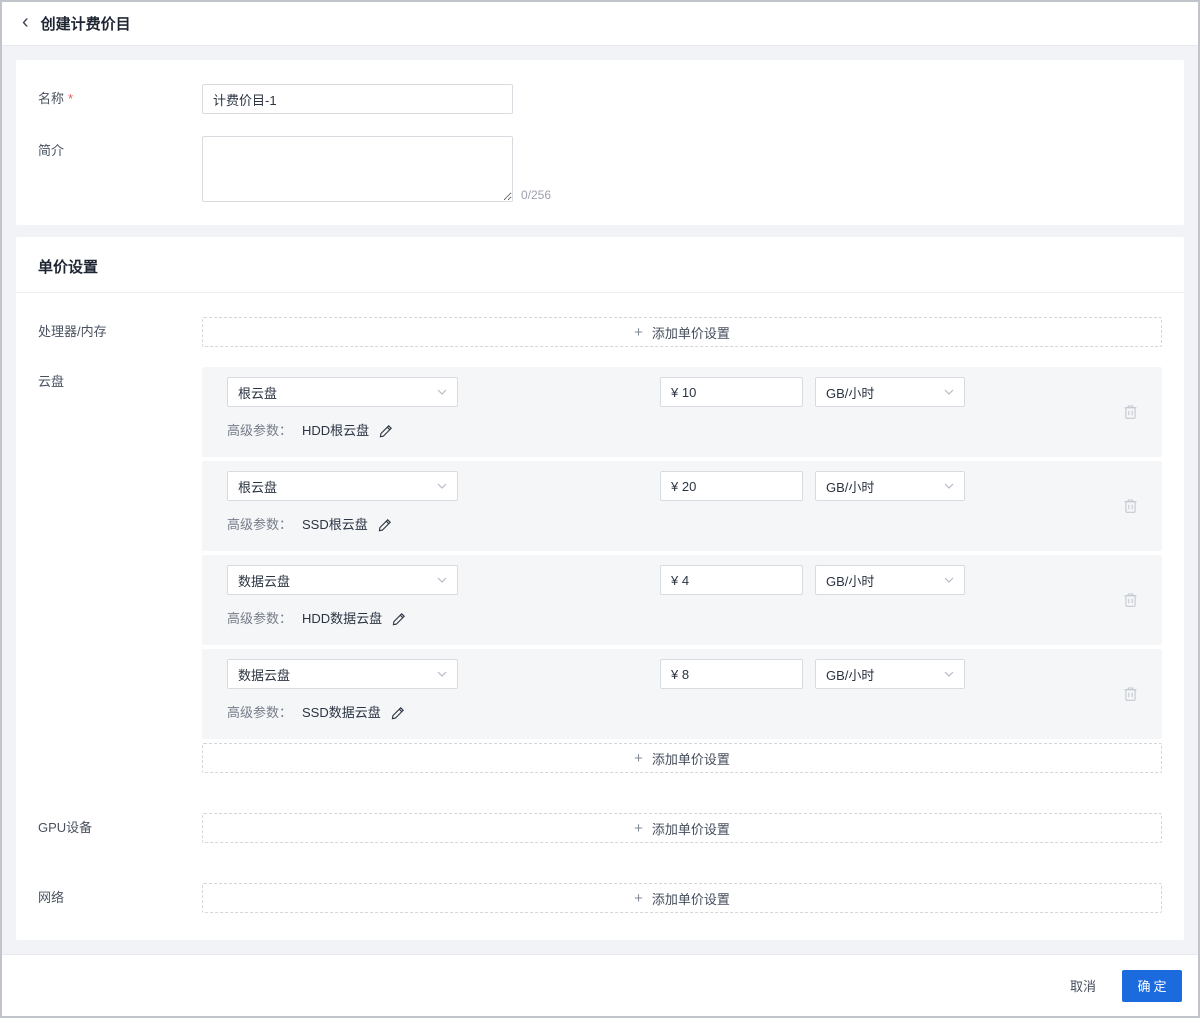 This screenshot has width=1200, height=1018. Describe the element at coordinates (1083, 985) in the screenshot. I see `cancel-button: 取消` at that location.